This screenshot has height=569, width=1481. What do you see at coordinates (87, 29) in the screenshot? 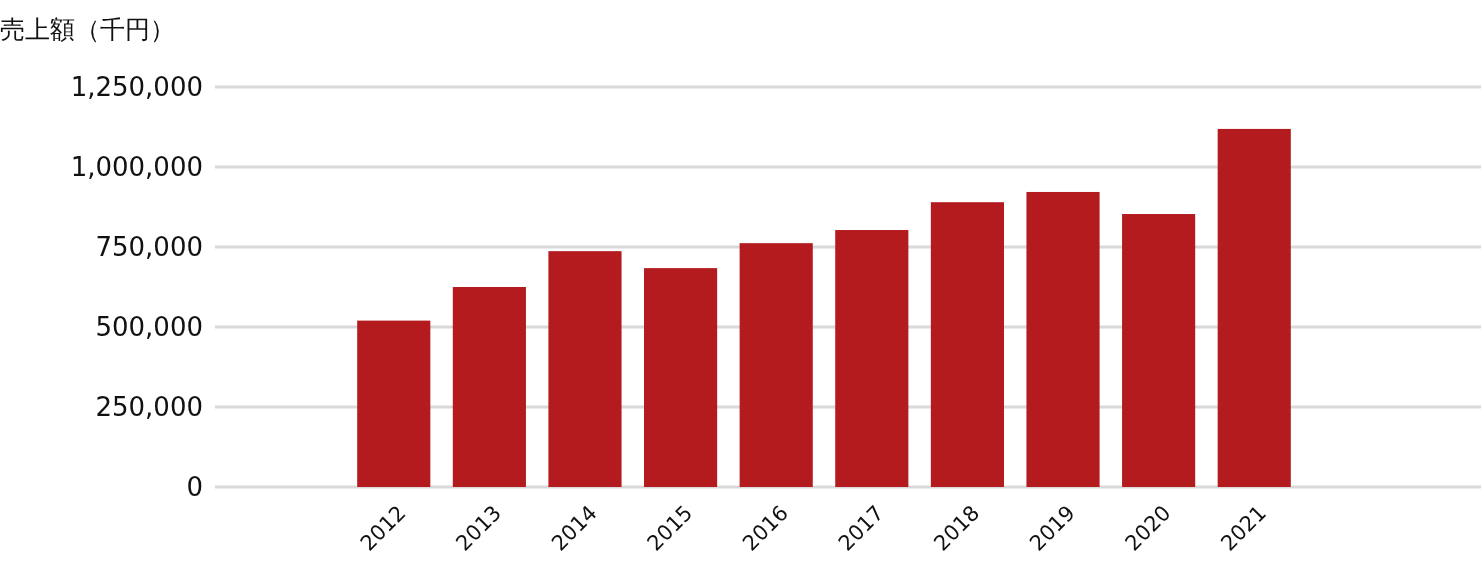
I see `y-axis-title: 売上額（千円）` at bounding box center [87, 29].